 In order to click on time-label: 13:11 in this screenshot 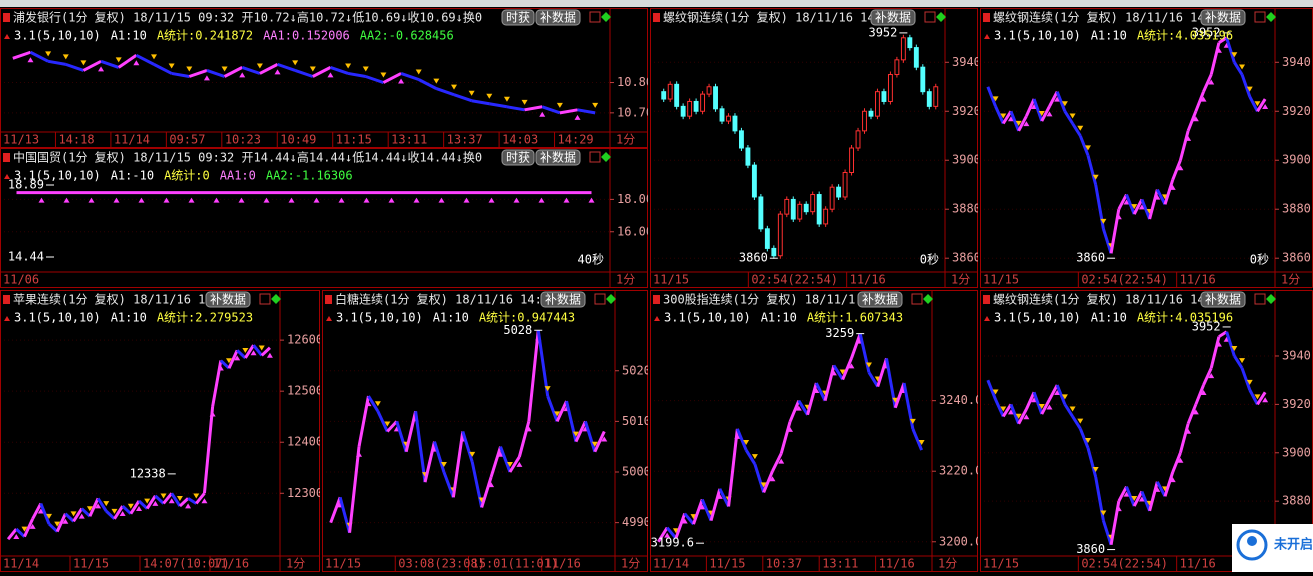, I will do `click(409, 140)`.